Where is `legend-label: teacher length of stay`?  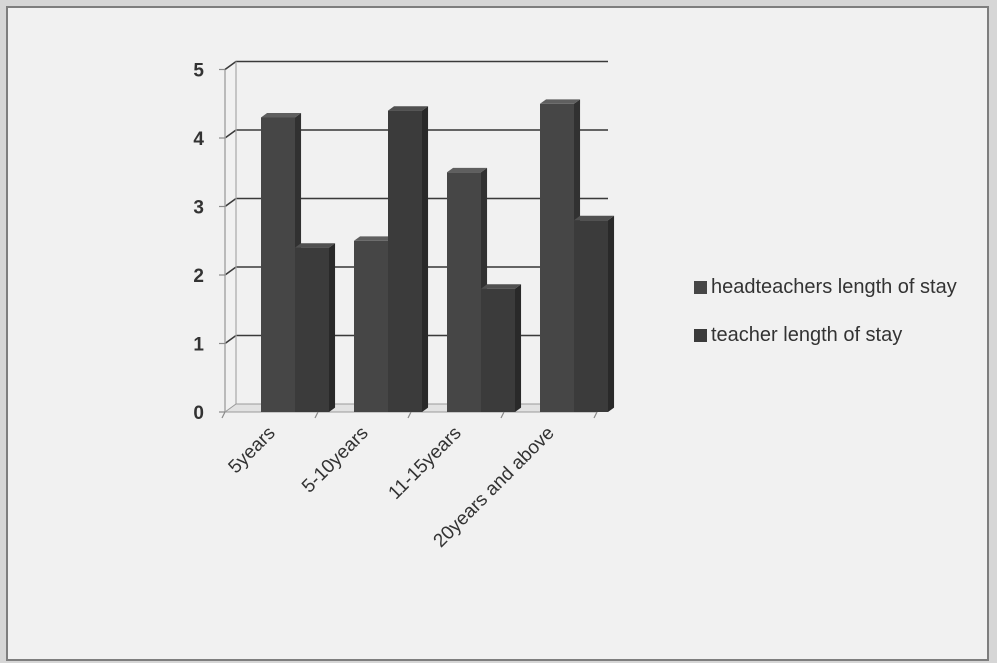
legend-label: teacher length of stay is located at coordinates (807, 335).